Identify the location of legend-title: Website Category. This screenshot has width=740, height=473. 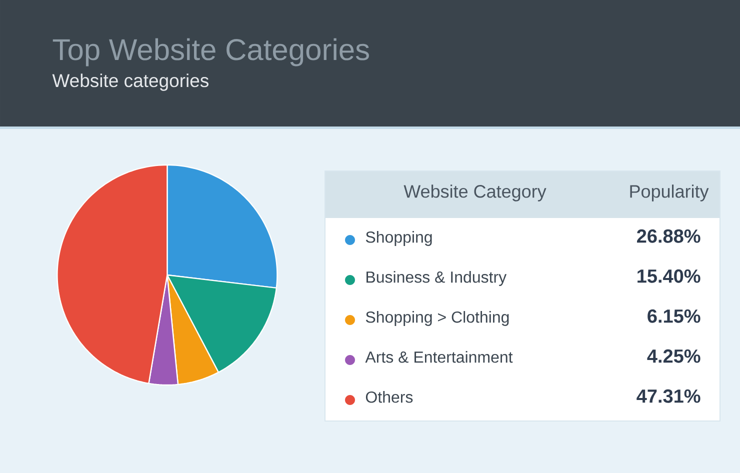
(475, 193).